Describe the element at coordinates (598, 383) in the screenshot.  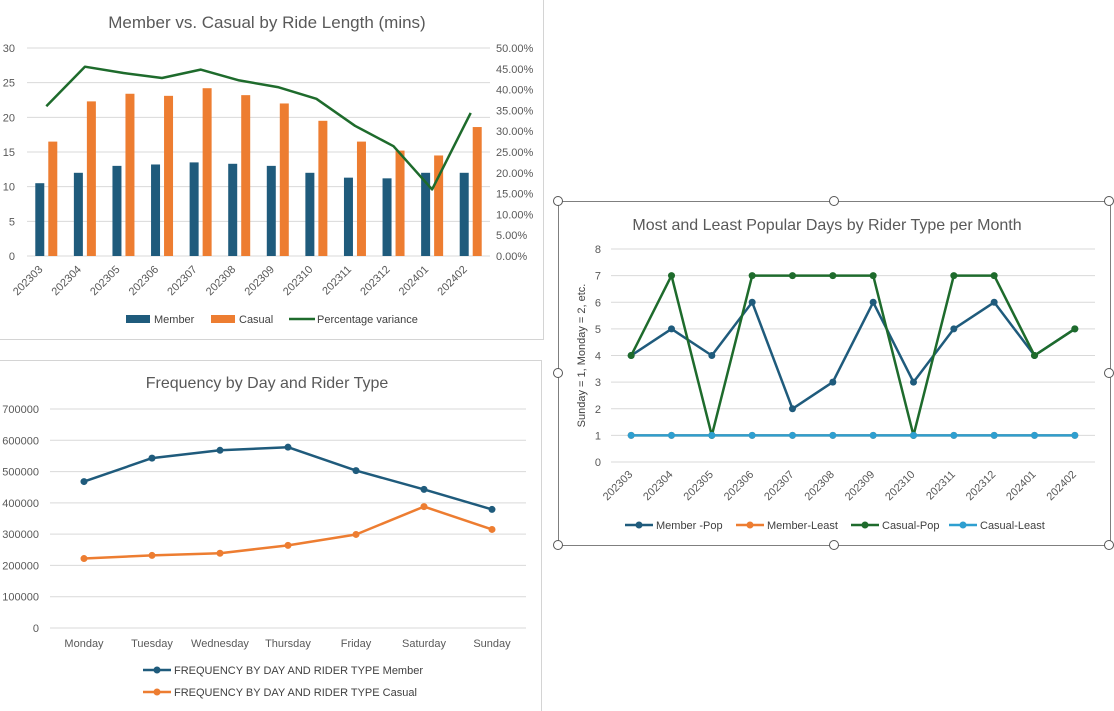
I see `y-tick-label: 3` at that location.